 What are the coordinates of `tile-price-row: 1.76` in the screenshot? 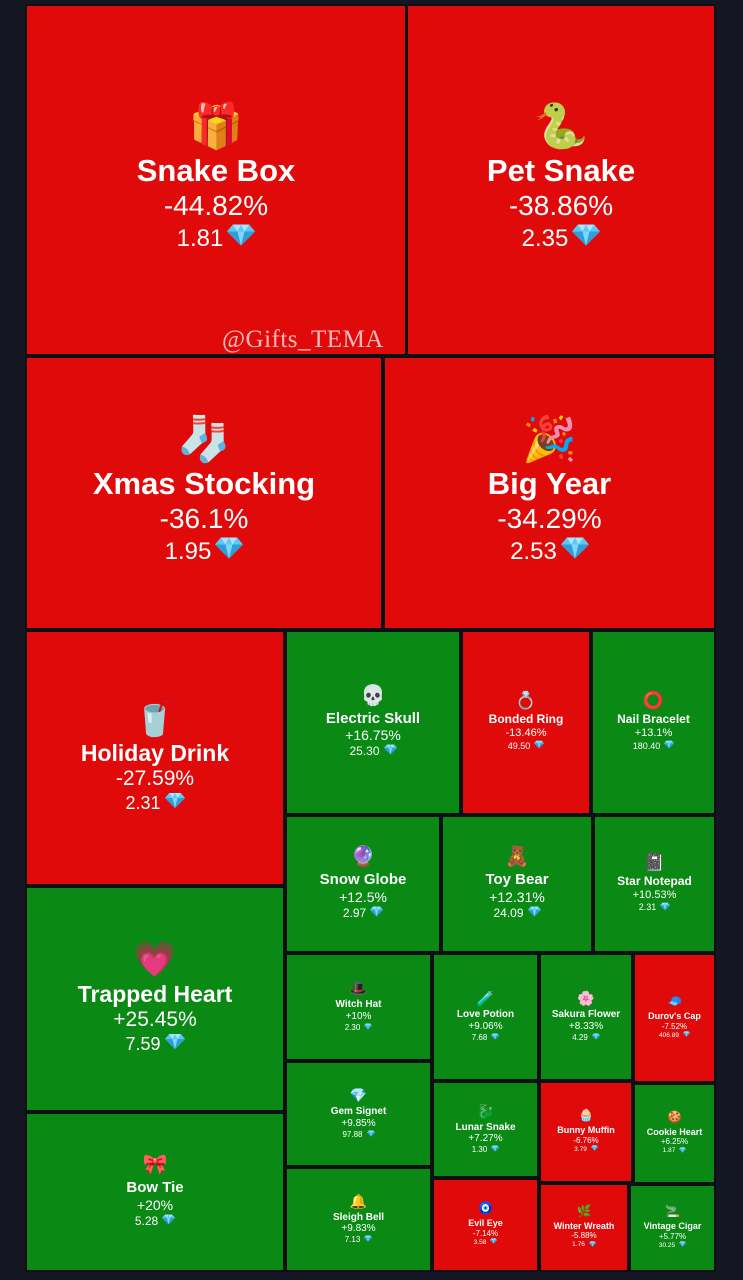 It's located at (584, 1245).